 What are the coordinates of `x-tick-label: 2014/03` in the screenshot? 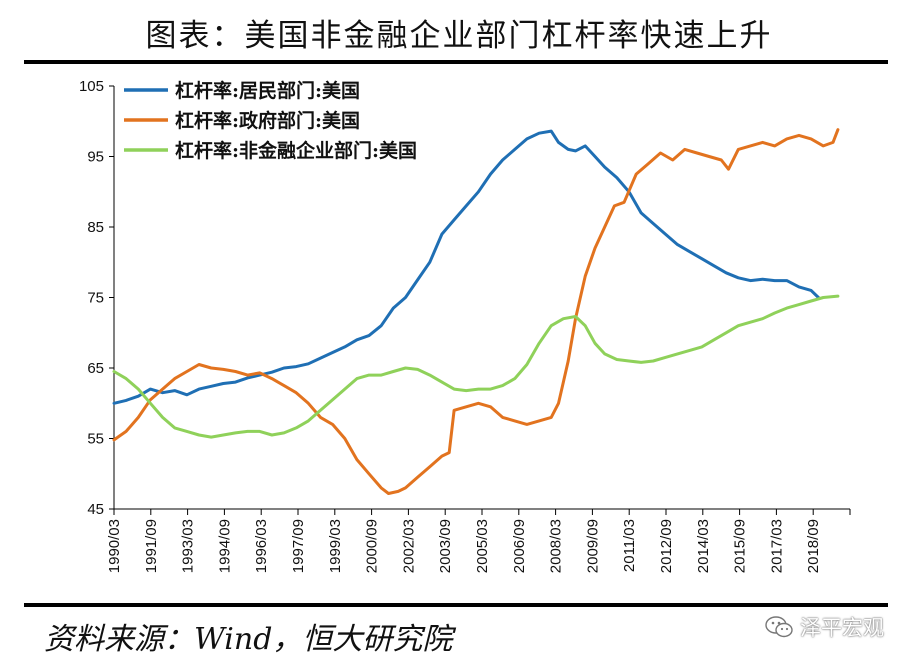 It's located at (703, 546).